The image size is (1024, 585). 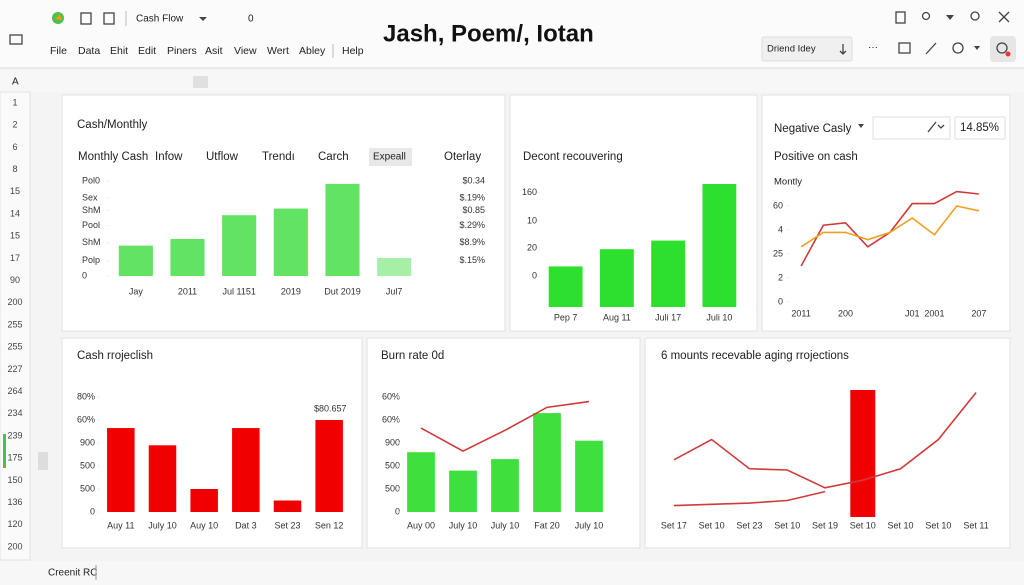 What do you see at coordinates (394, 291) in the screenshot?
I see `x-tick-label: Jul7` at bounding box center [394, 291].